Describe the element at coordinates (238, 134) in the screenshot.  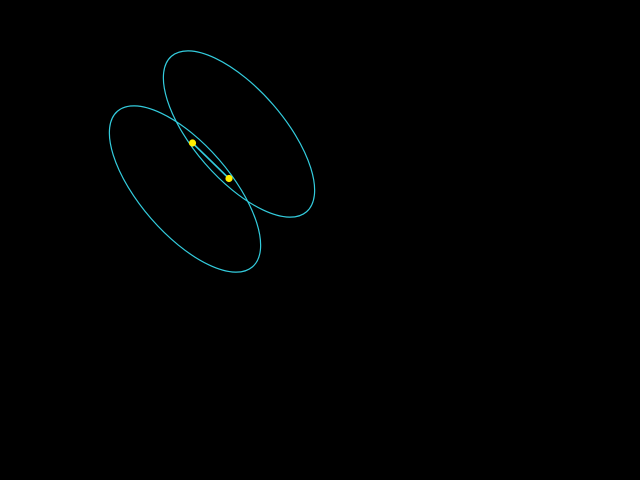
I see `upper-right-ellipse` at that location.